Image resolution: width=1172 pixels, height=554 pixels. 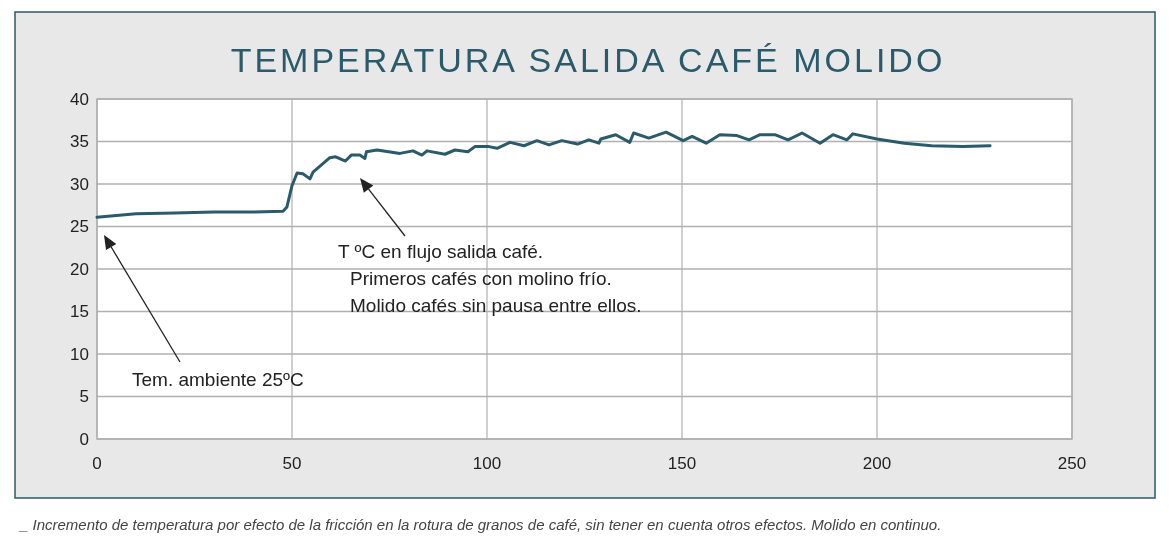 What do you see at coordinates (79, 354) in the screenshot?
I see `y-tick-label: 10` at bounding box center [79, 354].